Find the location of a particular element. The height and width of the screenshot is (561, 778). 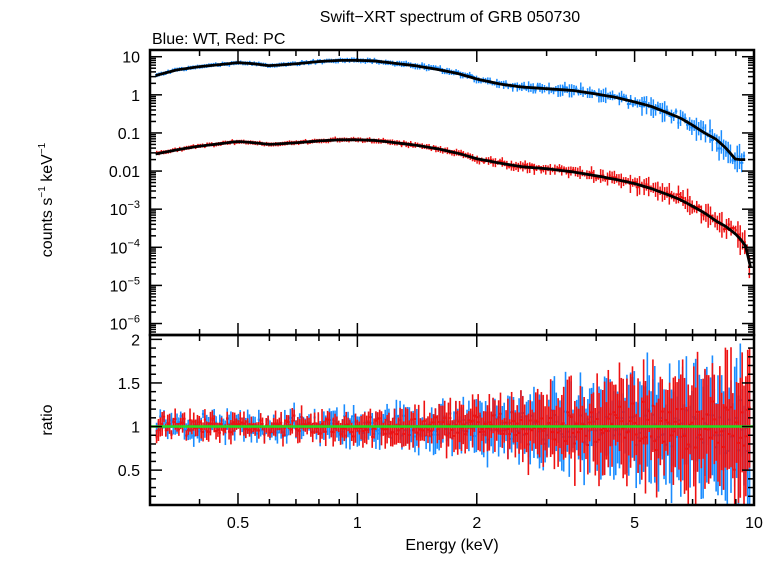

y-tick-label-base: 0.01 is located at coordinates (124, 172).